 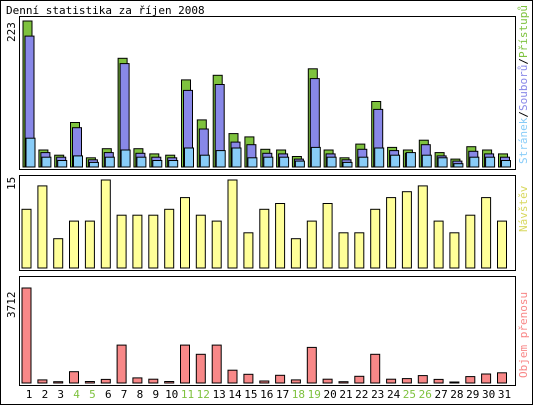 What do you see at coordinates (425, 394) in the screenshot?
I see `x-tick-label-26: 26` at bounding box center [425, 394].